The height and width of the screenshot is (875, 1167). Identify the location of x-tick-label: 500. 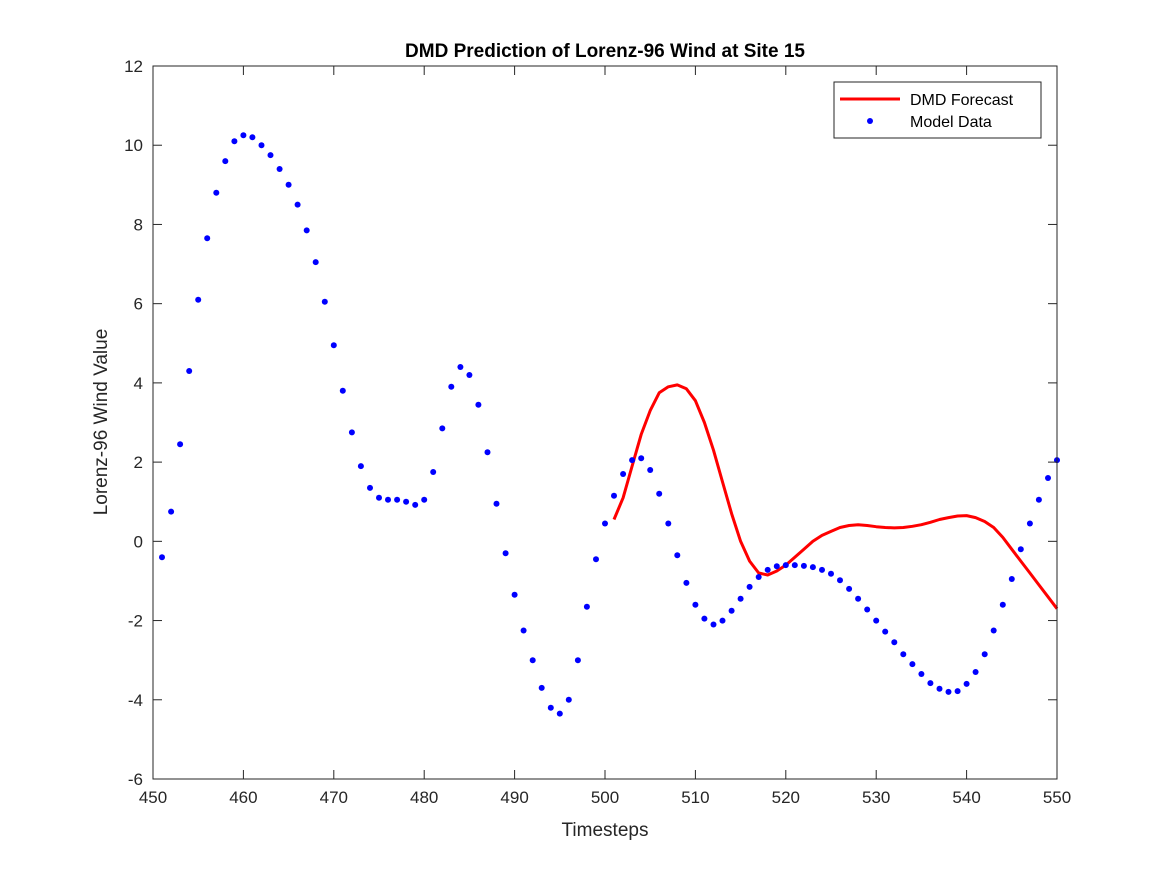
(605, 797).